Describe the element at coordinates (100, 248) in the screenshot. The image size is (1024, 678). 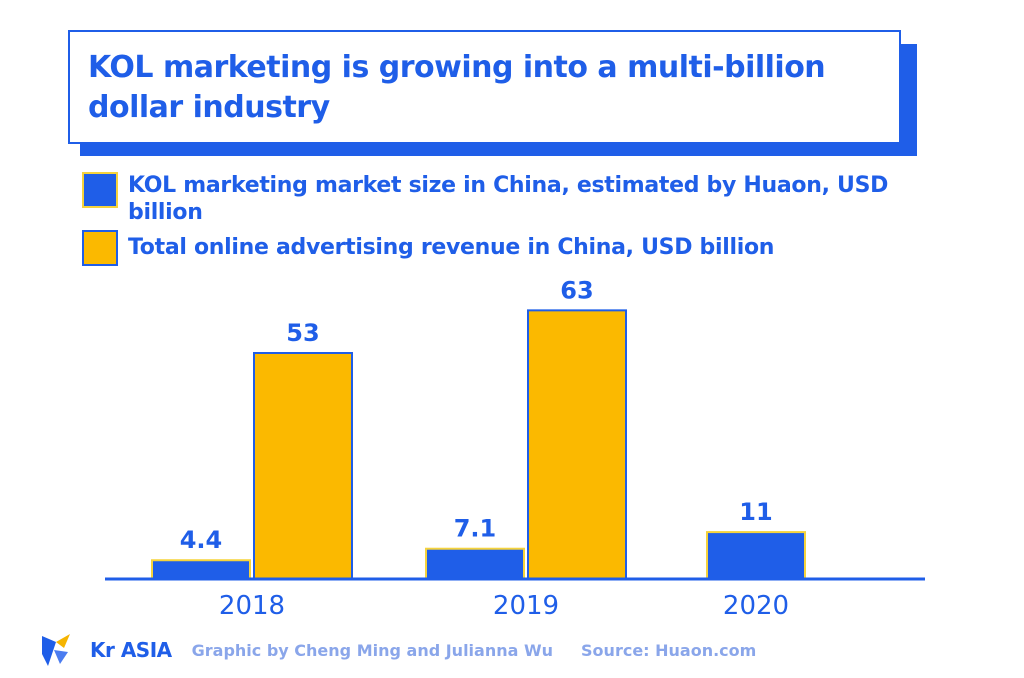
I see `legend-swatch-yellow` at that location.